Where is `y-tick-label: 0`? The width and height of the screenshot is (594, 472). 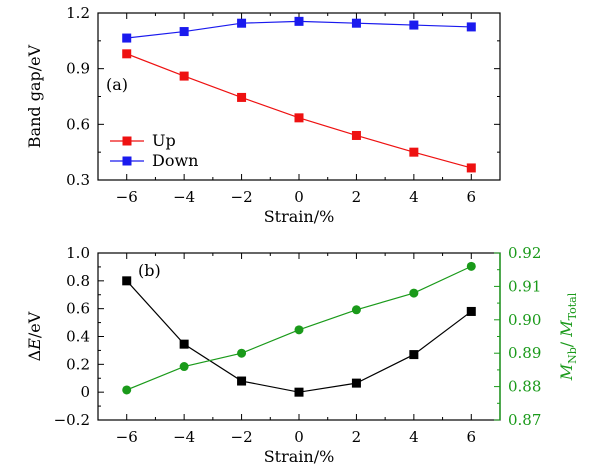
y-tick-label: 0 is located at coordinates (85, 392).